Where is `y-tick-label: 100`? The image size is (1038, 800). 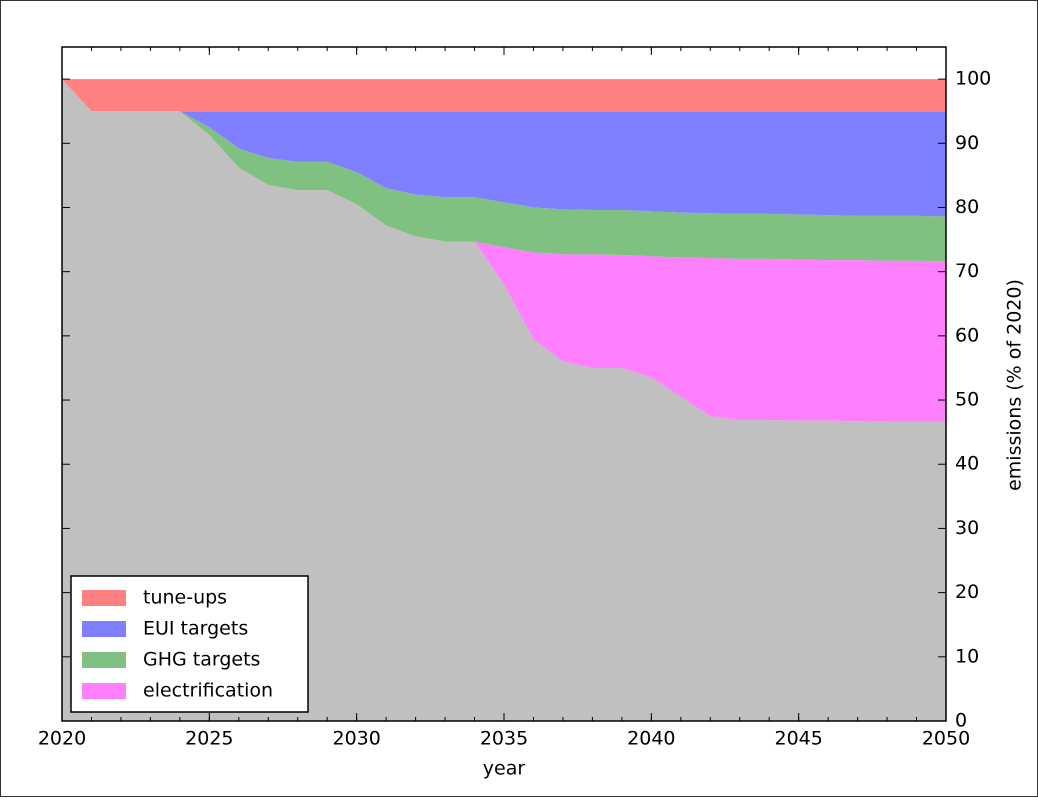
y-tick-label: 100 is located at coordinates (973, 79).